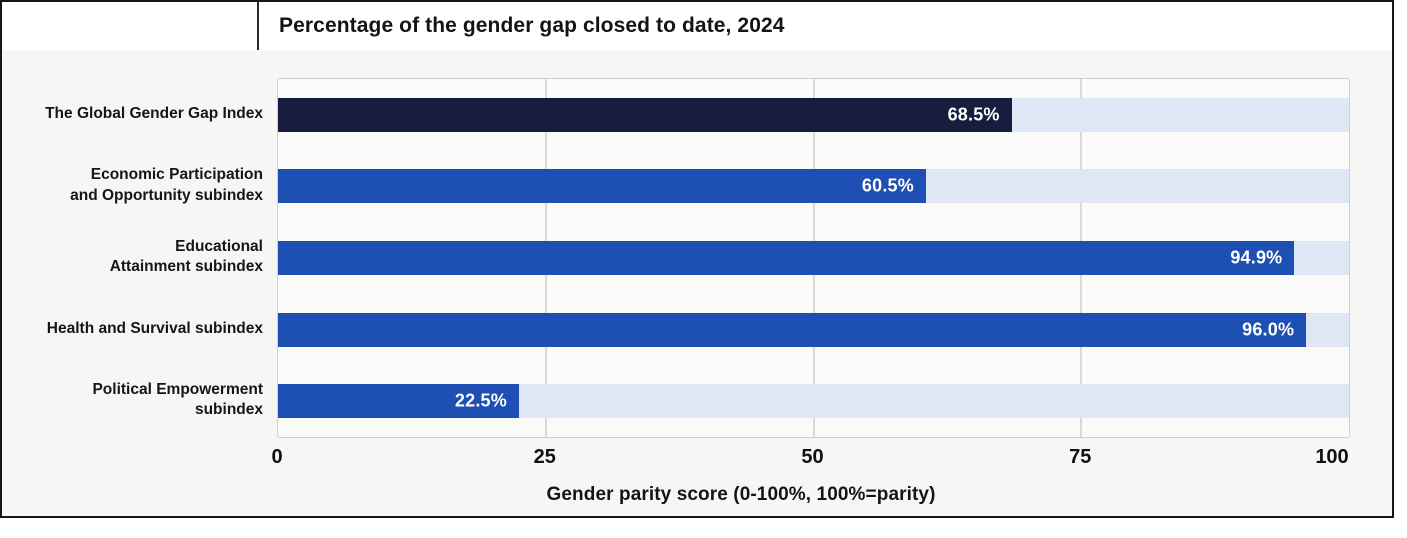 Image resolution: width=1407 pixels, height=538 pixels. I want to click on x-tick-75: 75, so click(1080, 457).